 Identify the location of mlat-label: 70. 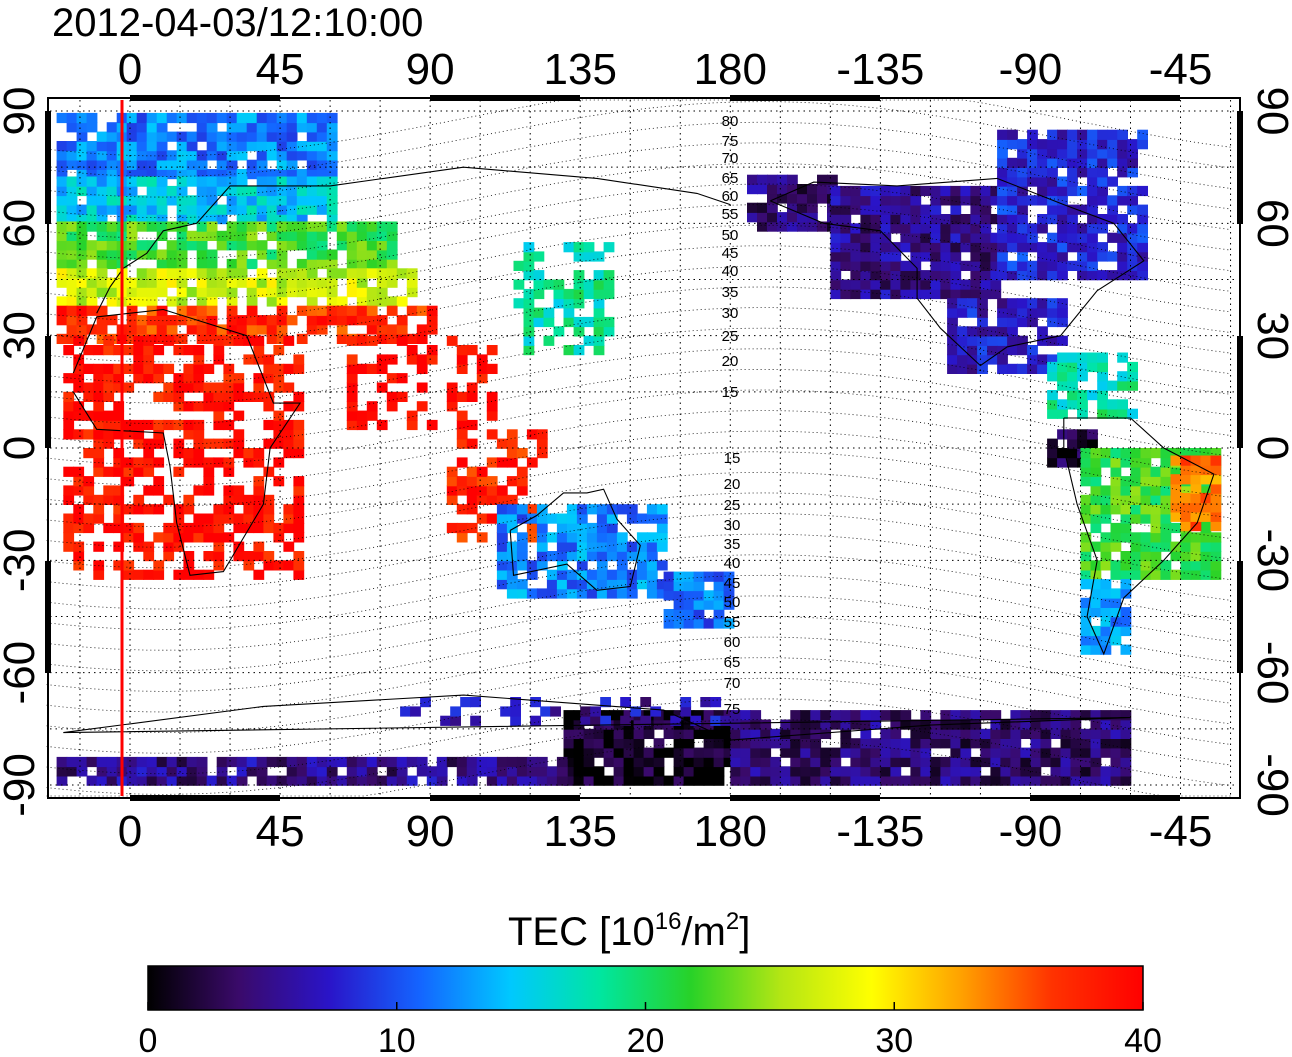
(732, 683).